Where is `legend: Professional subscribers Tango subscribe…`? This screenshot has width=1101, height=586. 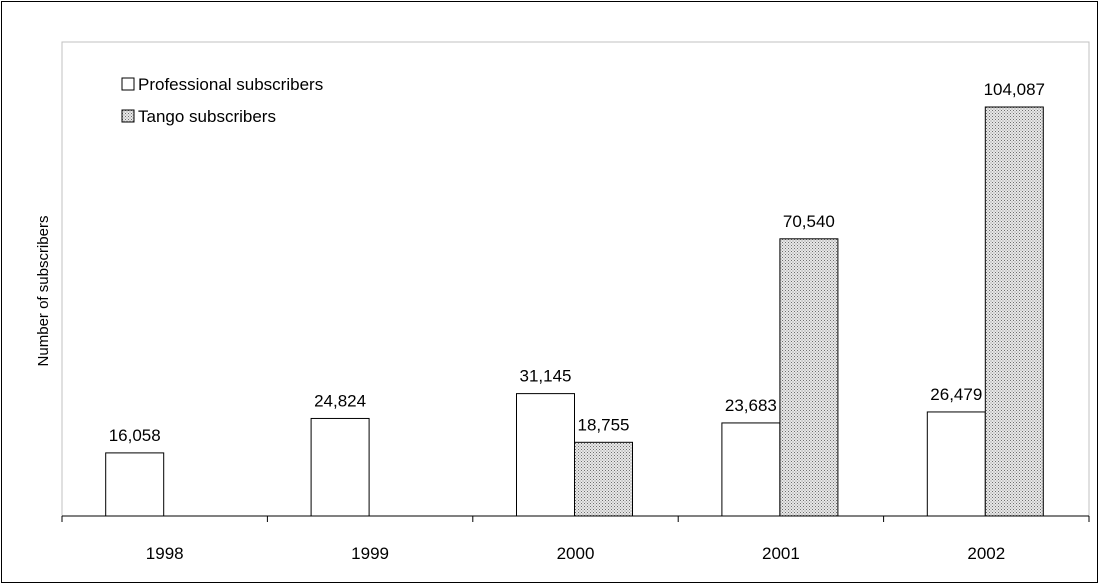 legend: Professional subscribers Tango subscribe… is located at coordinates (222, 100).